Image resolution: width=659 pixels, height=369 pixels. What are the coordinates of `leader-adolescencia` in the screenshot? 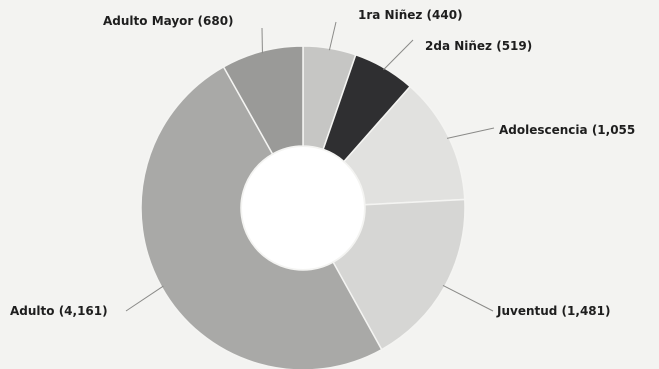 It's located at (470, 133).